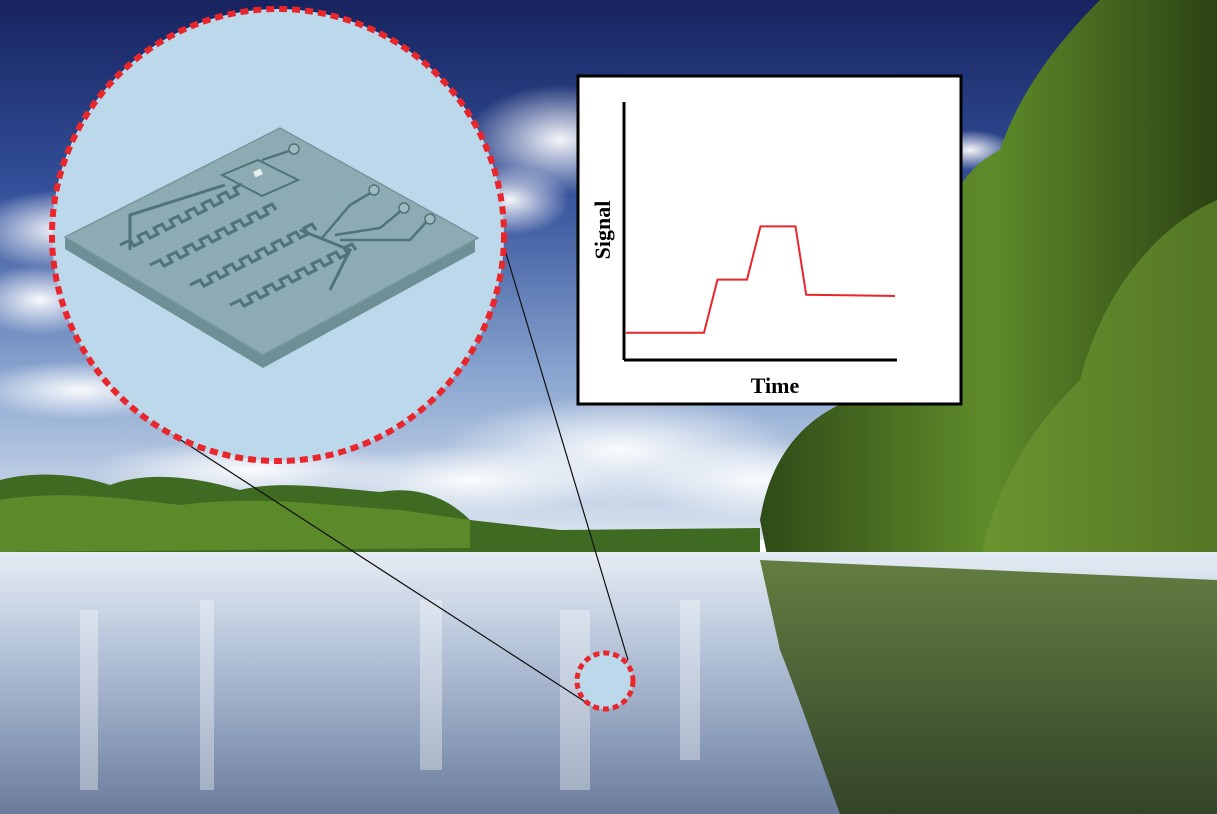 The height and width of the screenshot is (814, 1217). What do you see at coordinates (761, 279) in the screenshot?
I see `signal-series-line` at bounding box center [761, 279].